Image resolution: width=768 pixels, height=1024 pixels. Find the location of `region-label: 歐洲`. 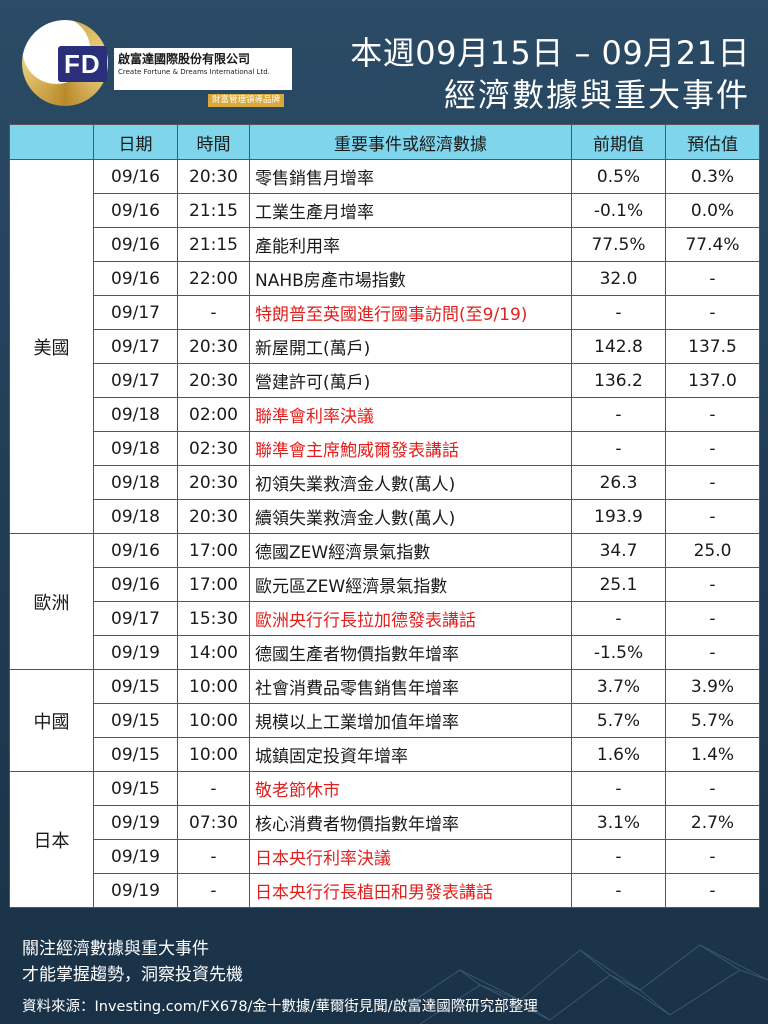

region-label: 歐洲 is located at coordinates (51, 601).